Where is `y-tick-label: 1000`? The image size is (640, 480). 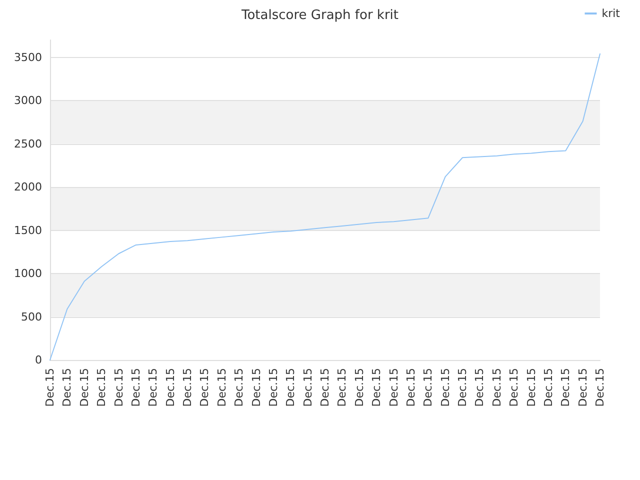
y-tick-label: 1000 is located at coordinates (28, 273).